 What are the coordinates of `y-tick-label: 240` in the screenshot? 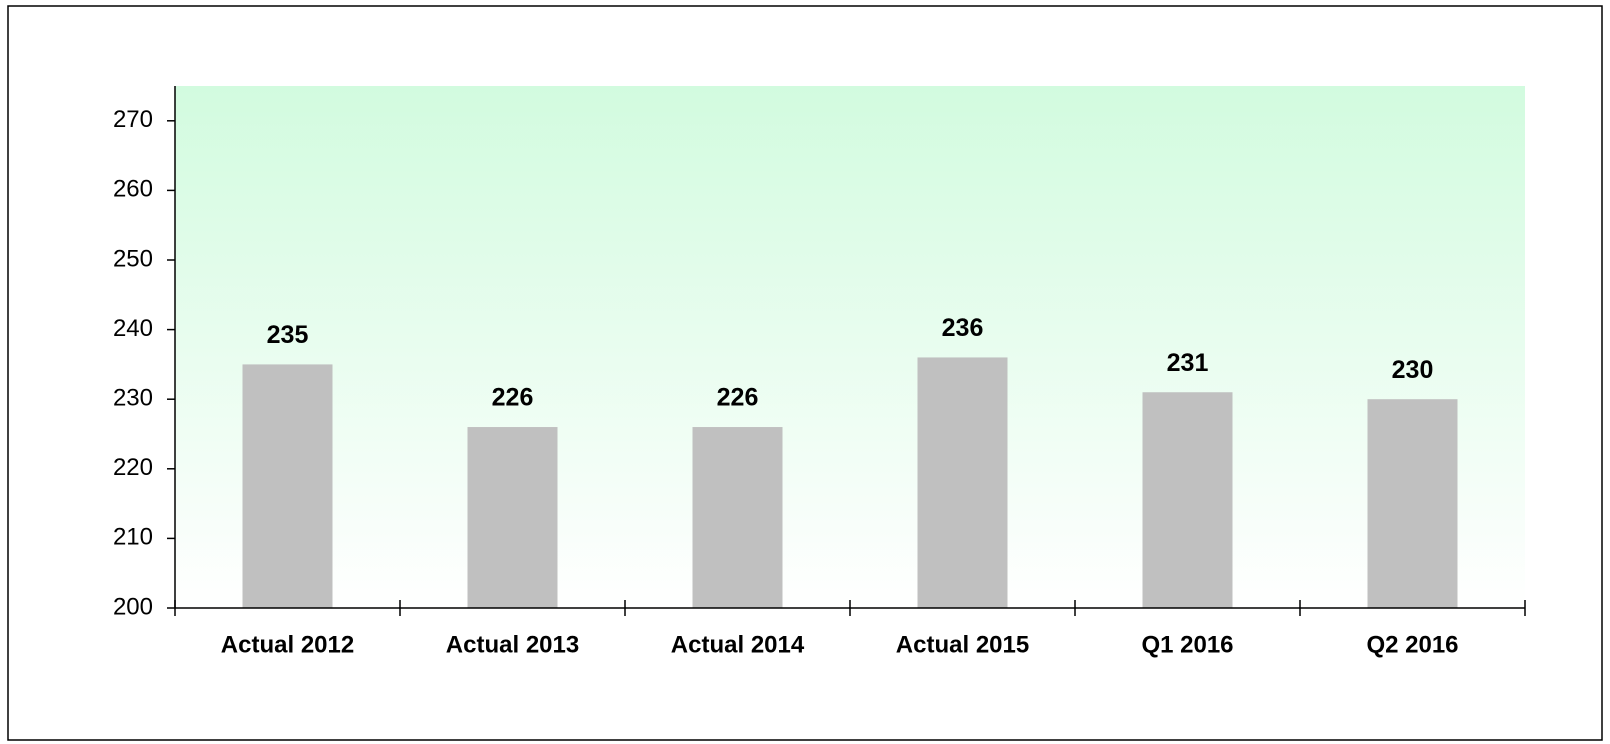 It's located at (133, 328).